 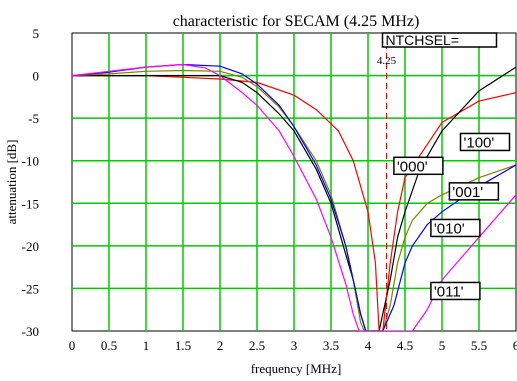 What do you see at coordinates (515, 345) in the screenshot?
I see `x-tick-label: 6` at bounding box center [515, 345].